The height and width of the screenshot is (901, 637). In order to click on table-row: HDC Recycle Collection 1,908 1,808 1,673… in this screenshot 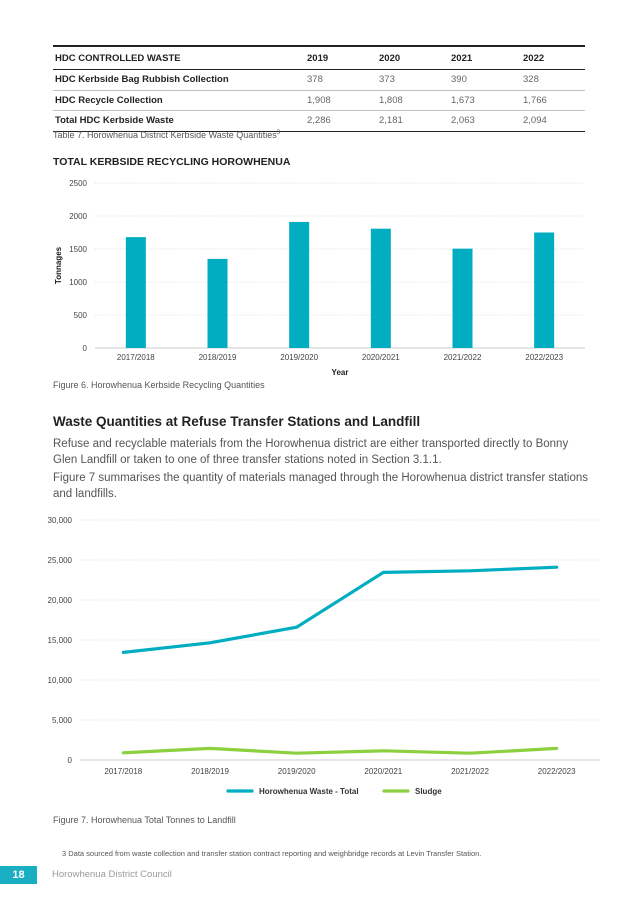, I will do `click(319, 100)`.